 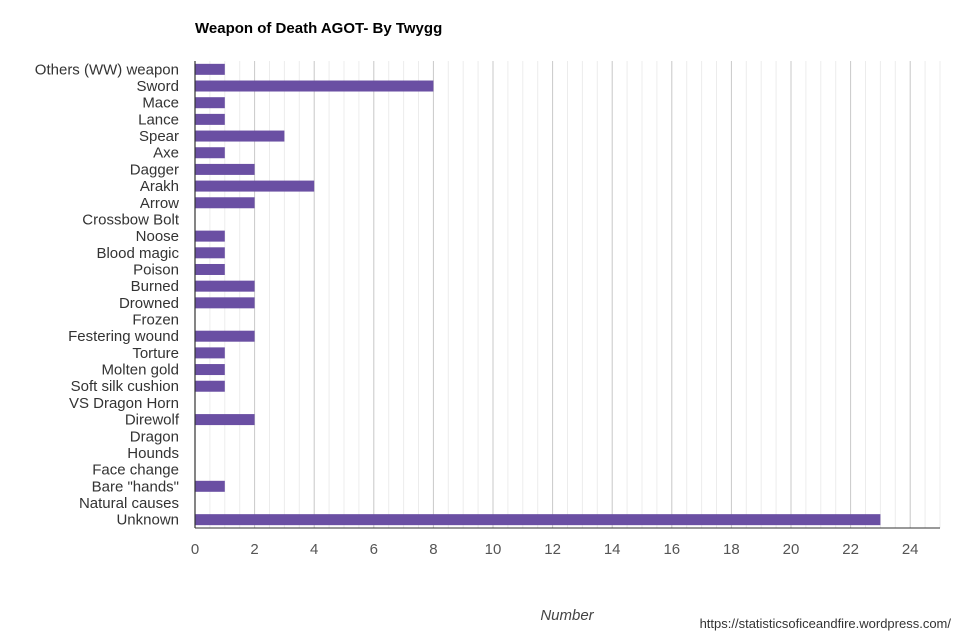 I want to click on x-tick-label: 6, so click(x=374, y=549).